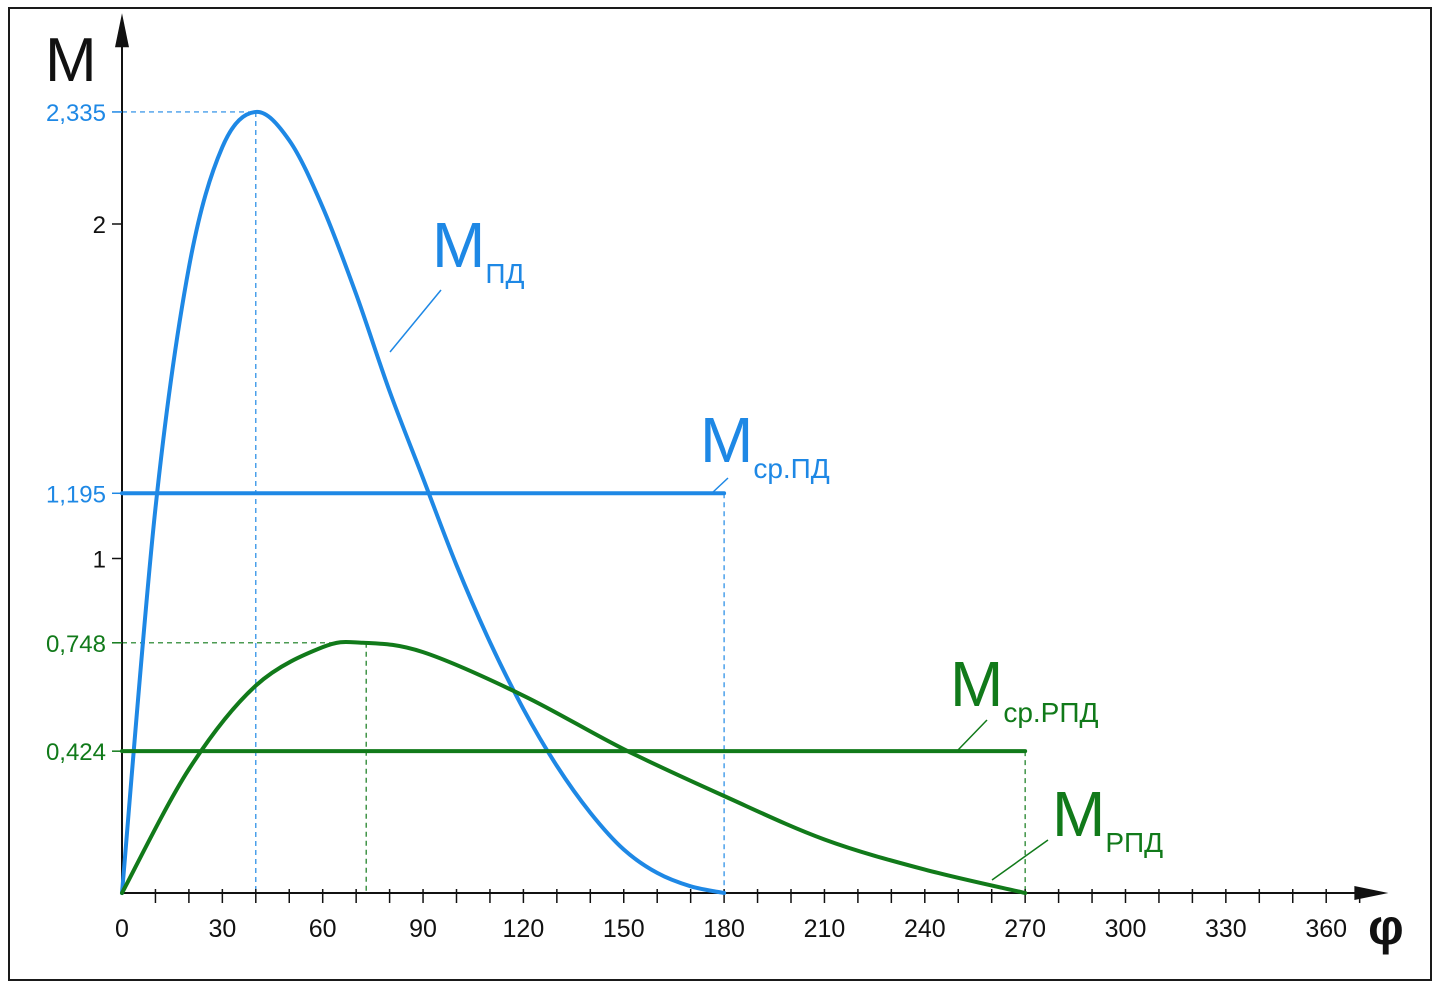 This screenshot has width=1443, height=989. What do you see at coordinates (1386, 927) in the screenshot?
I see `x-axis-title: φ` at bounding box center [1386, 927].